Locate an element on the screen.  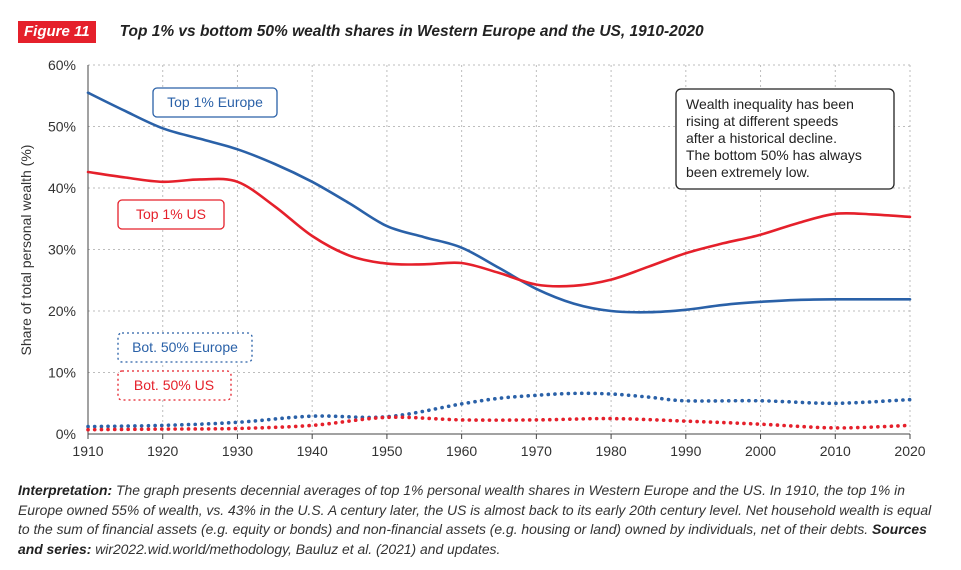
y-tick-label: 50% is located at coordinates (62, 127).